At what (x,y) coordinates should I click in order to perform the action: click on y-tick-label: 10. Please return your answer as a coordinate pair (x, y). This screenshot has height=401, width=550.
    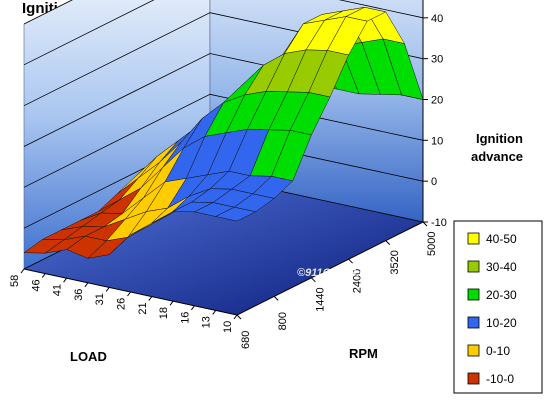
    Looking at the image, I should click on (228, 327).